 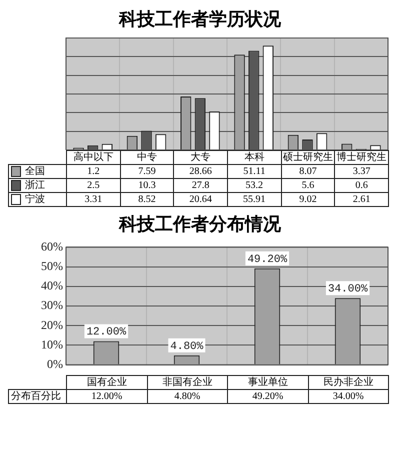 What do you see at coordinates (187, 383) in the screenshot?
I see `x-tick-label: 非国有企业` at bounding box center [187, 383].